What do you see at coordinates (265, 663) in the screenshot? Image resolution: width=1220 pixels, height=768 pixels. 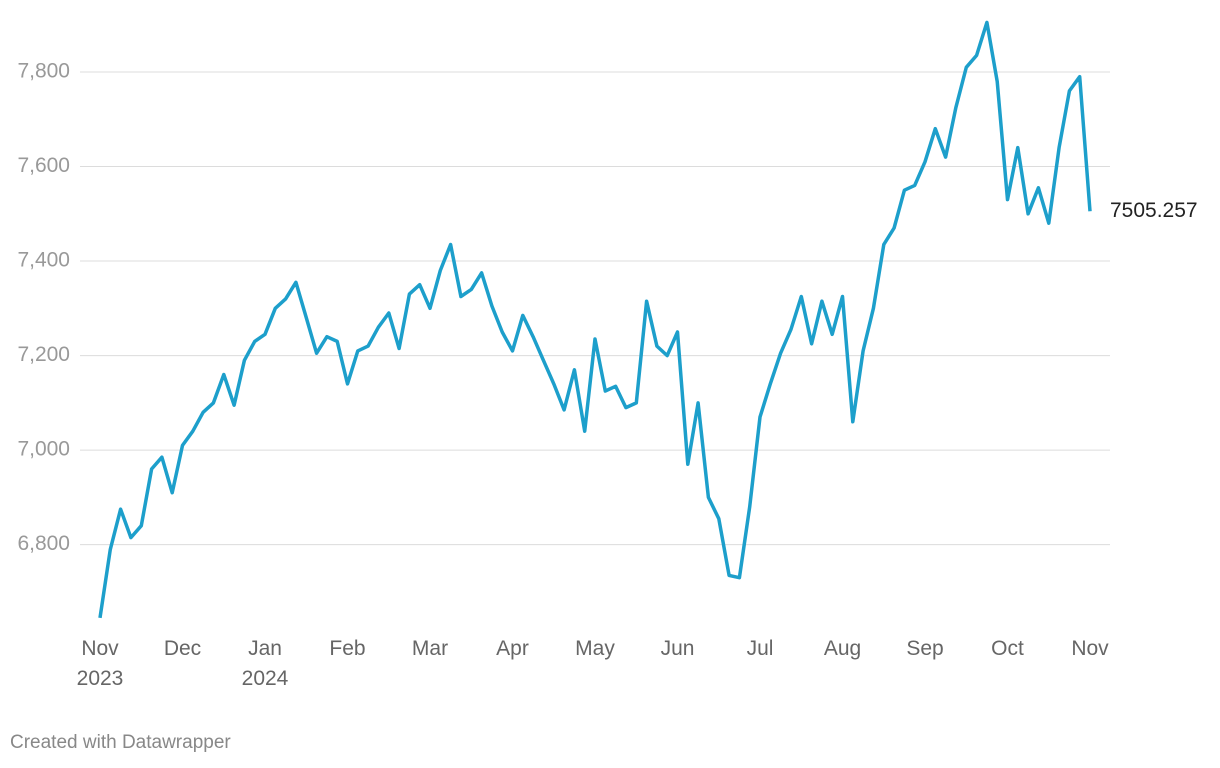 I see `x-tick-label: Jan 2024` at bounding box center [265, 663].